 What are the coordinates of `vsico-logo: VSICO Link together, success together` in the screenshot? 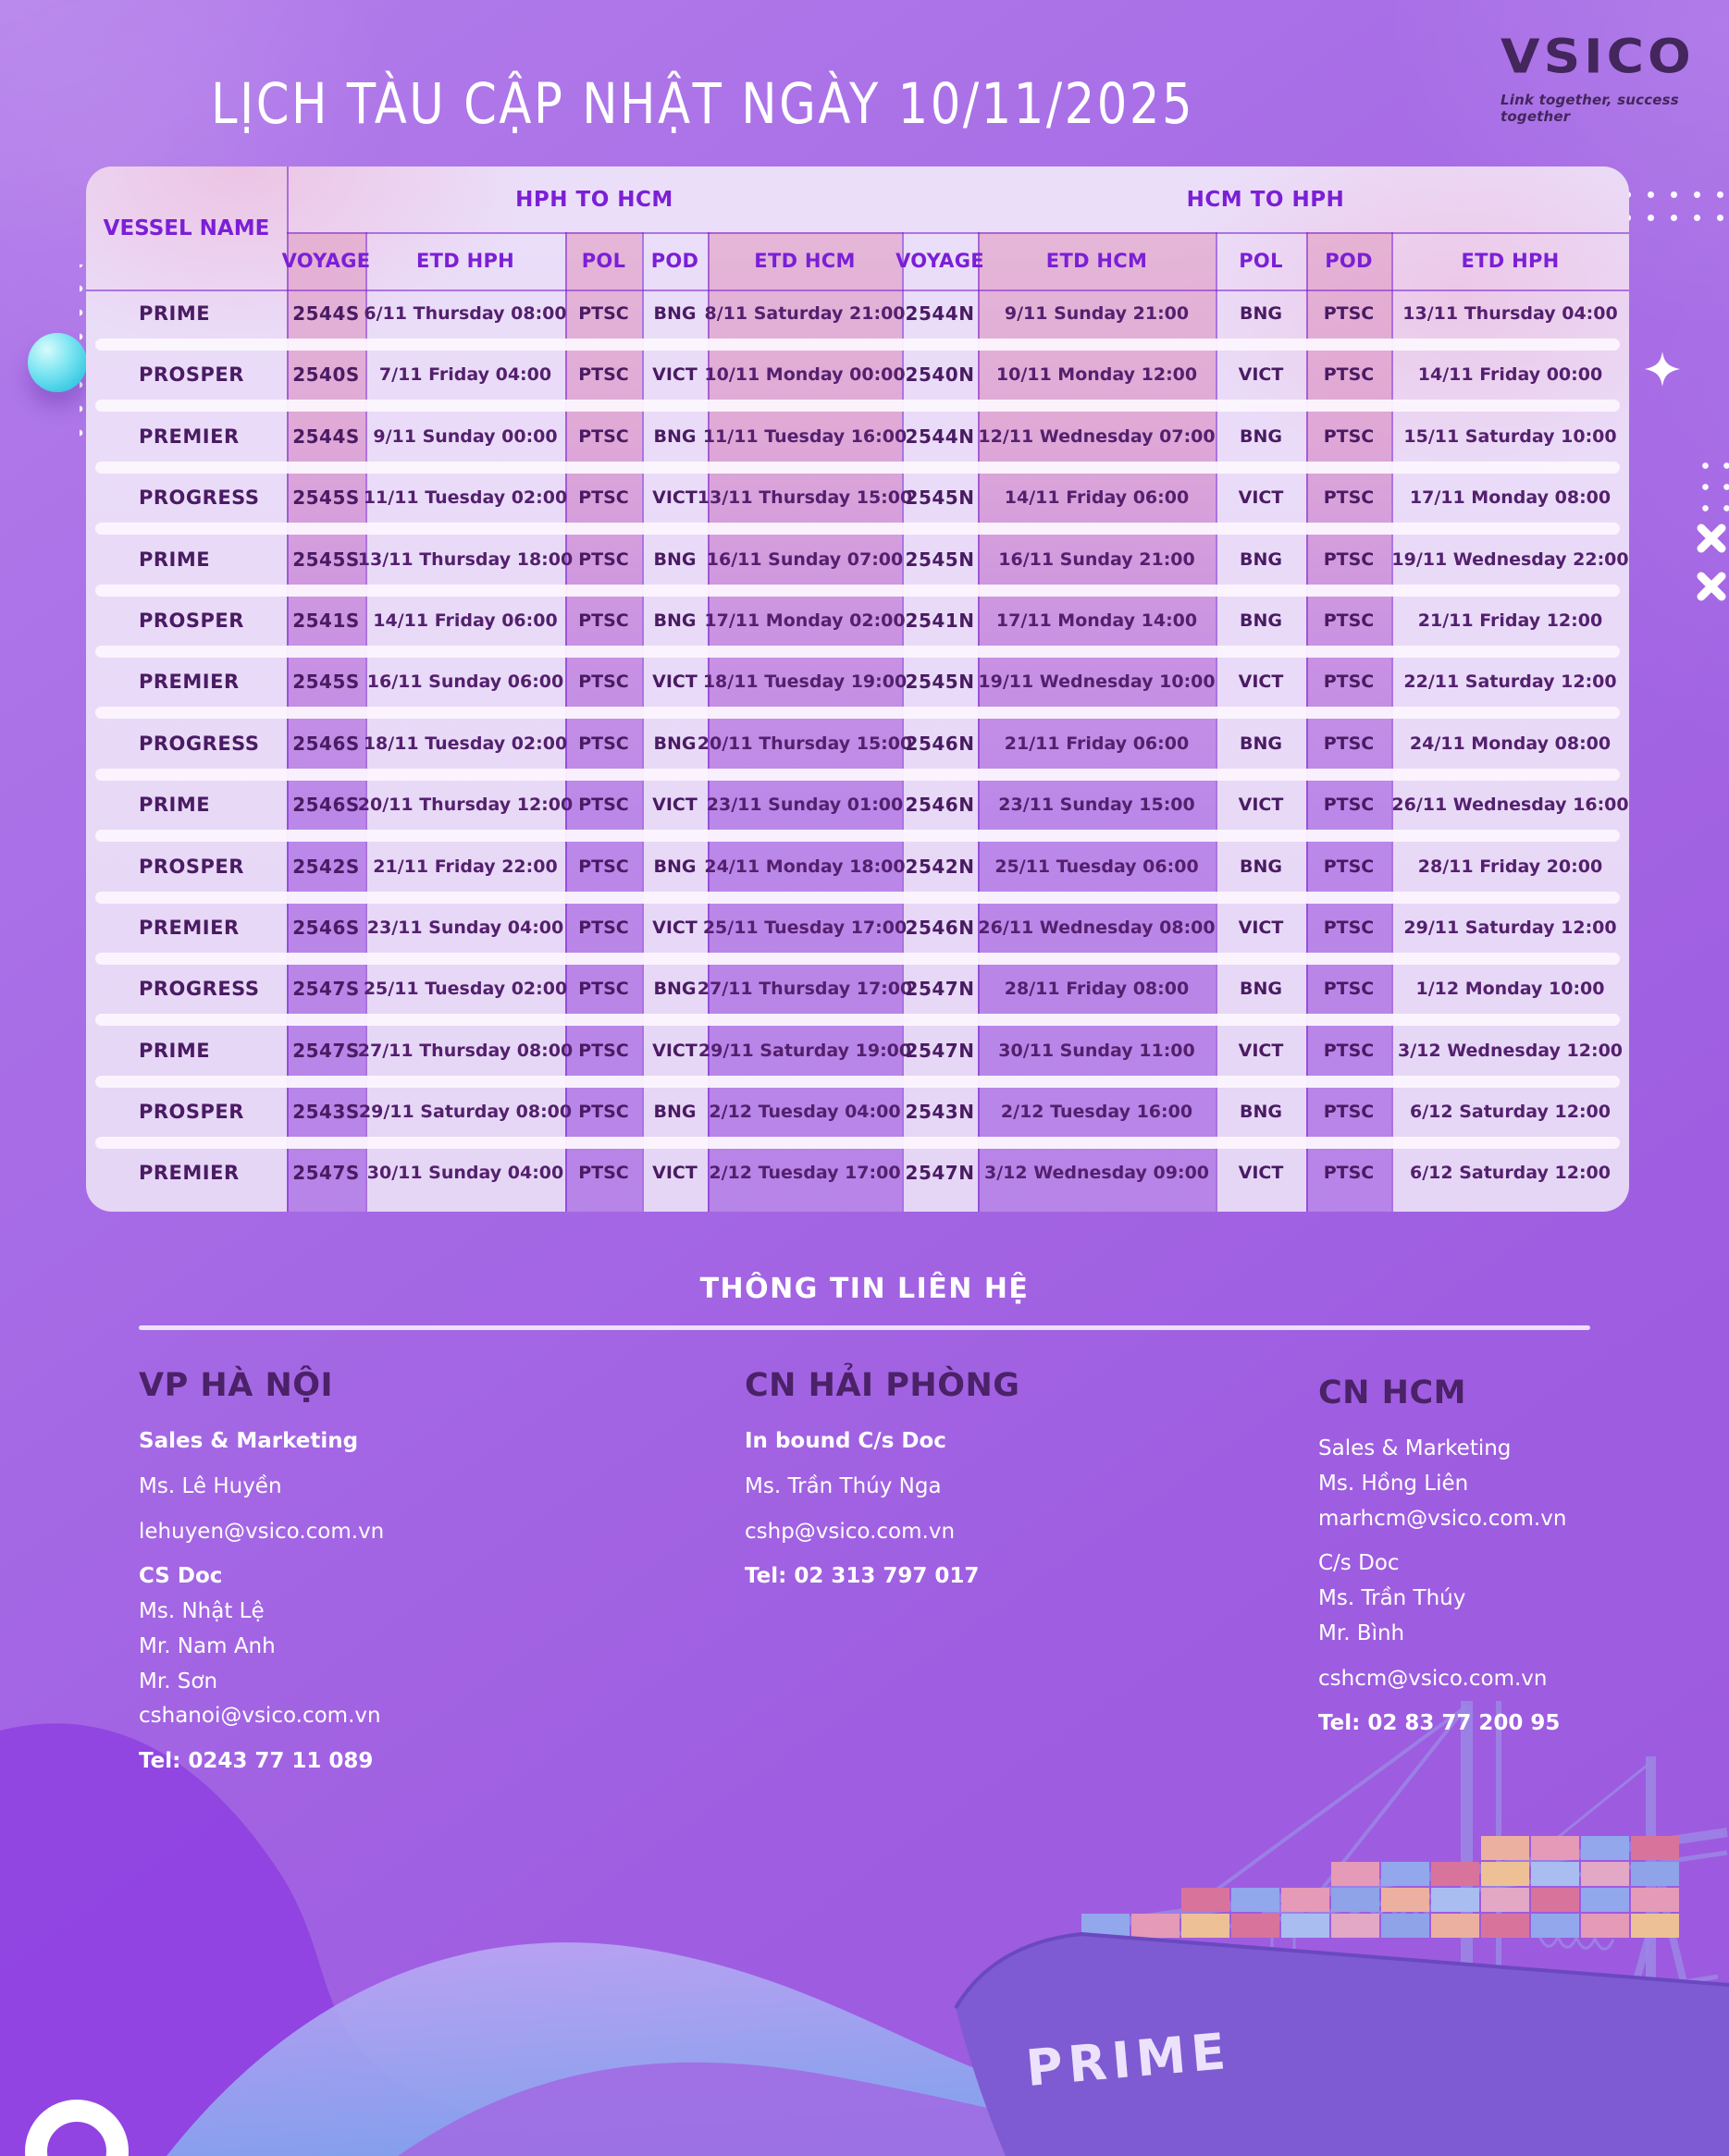 It's located at (1607, 79).